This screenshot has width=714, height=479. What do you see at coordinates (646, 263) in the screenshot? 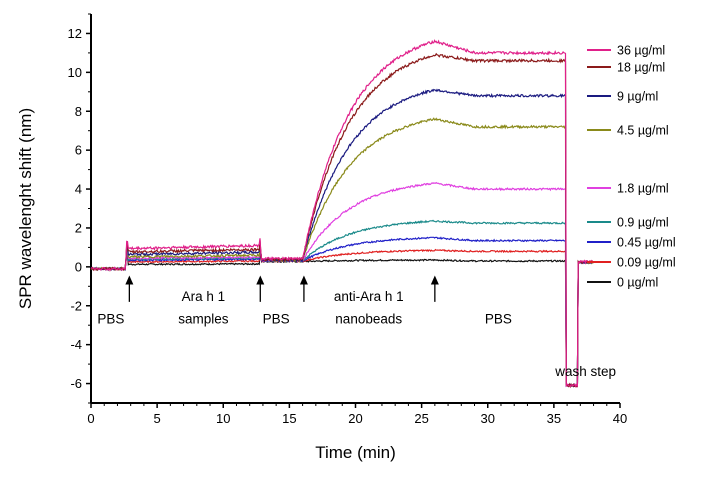
I see `legend-label: 0.09 µg/ml` at bounding box center [646, 263].